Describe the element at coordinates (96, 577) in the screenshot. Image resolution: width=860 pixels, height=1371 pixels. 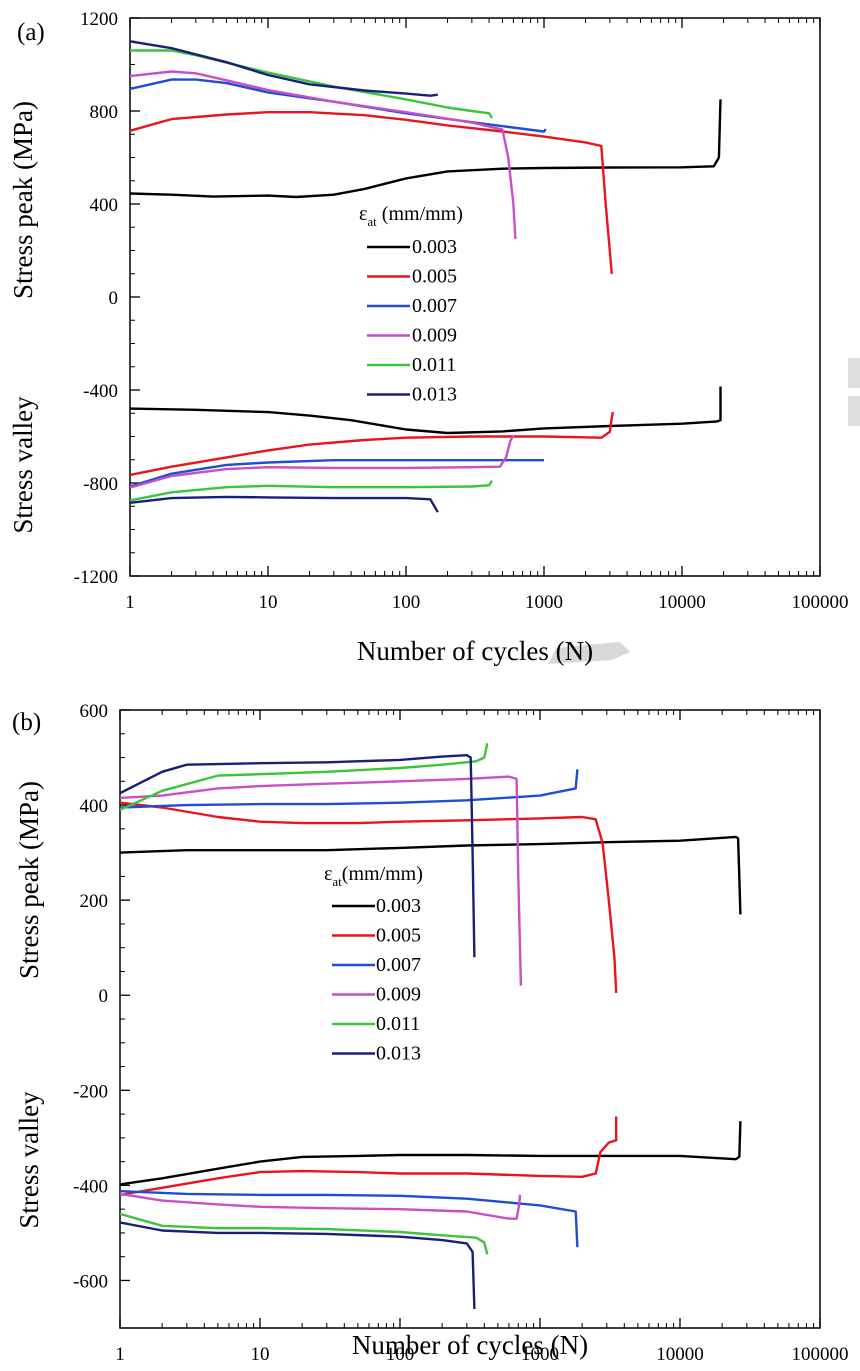
I see `y-tick-label: -1200` at that location.